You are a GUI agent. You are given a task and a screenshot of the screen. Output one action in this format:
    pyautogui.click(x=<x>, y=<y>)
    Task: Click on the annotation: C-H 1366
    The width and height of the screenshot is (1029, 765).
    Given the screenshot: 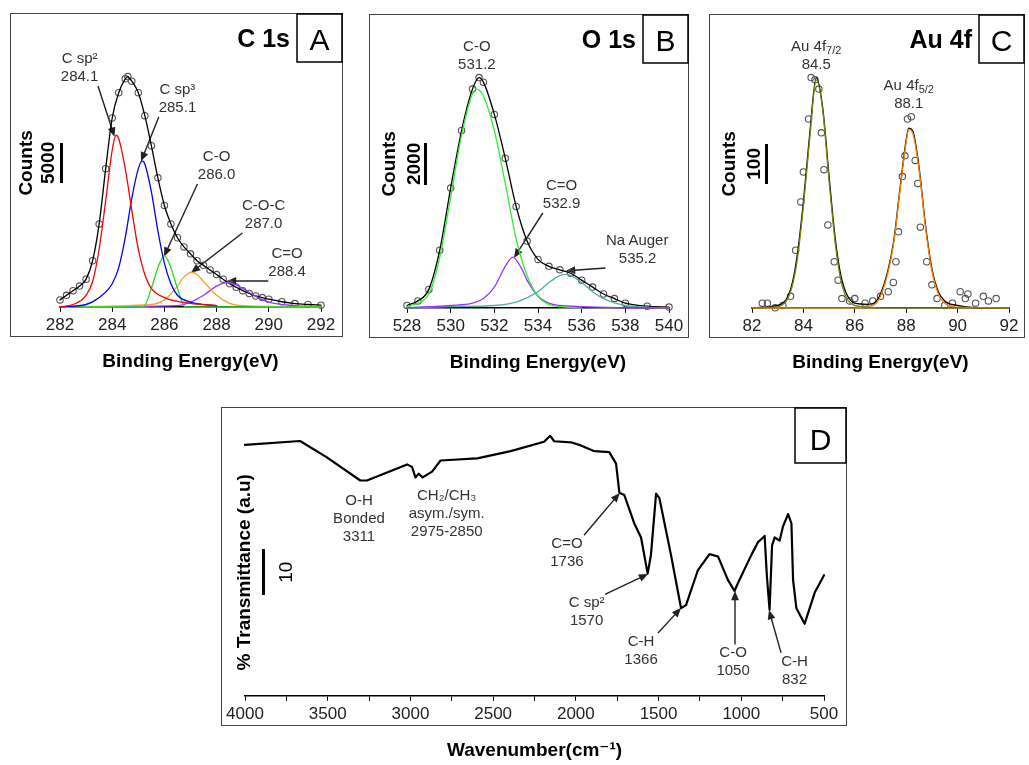 What is the action you would take?
    pyautogui.click(x=641, y=650)
    